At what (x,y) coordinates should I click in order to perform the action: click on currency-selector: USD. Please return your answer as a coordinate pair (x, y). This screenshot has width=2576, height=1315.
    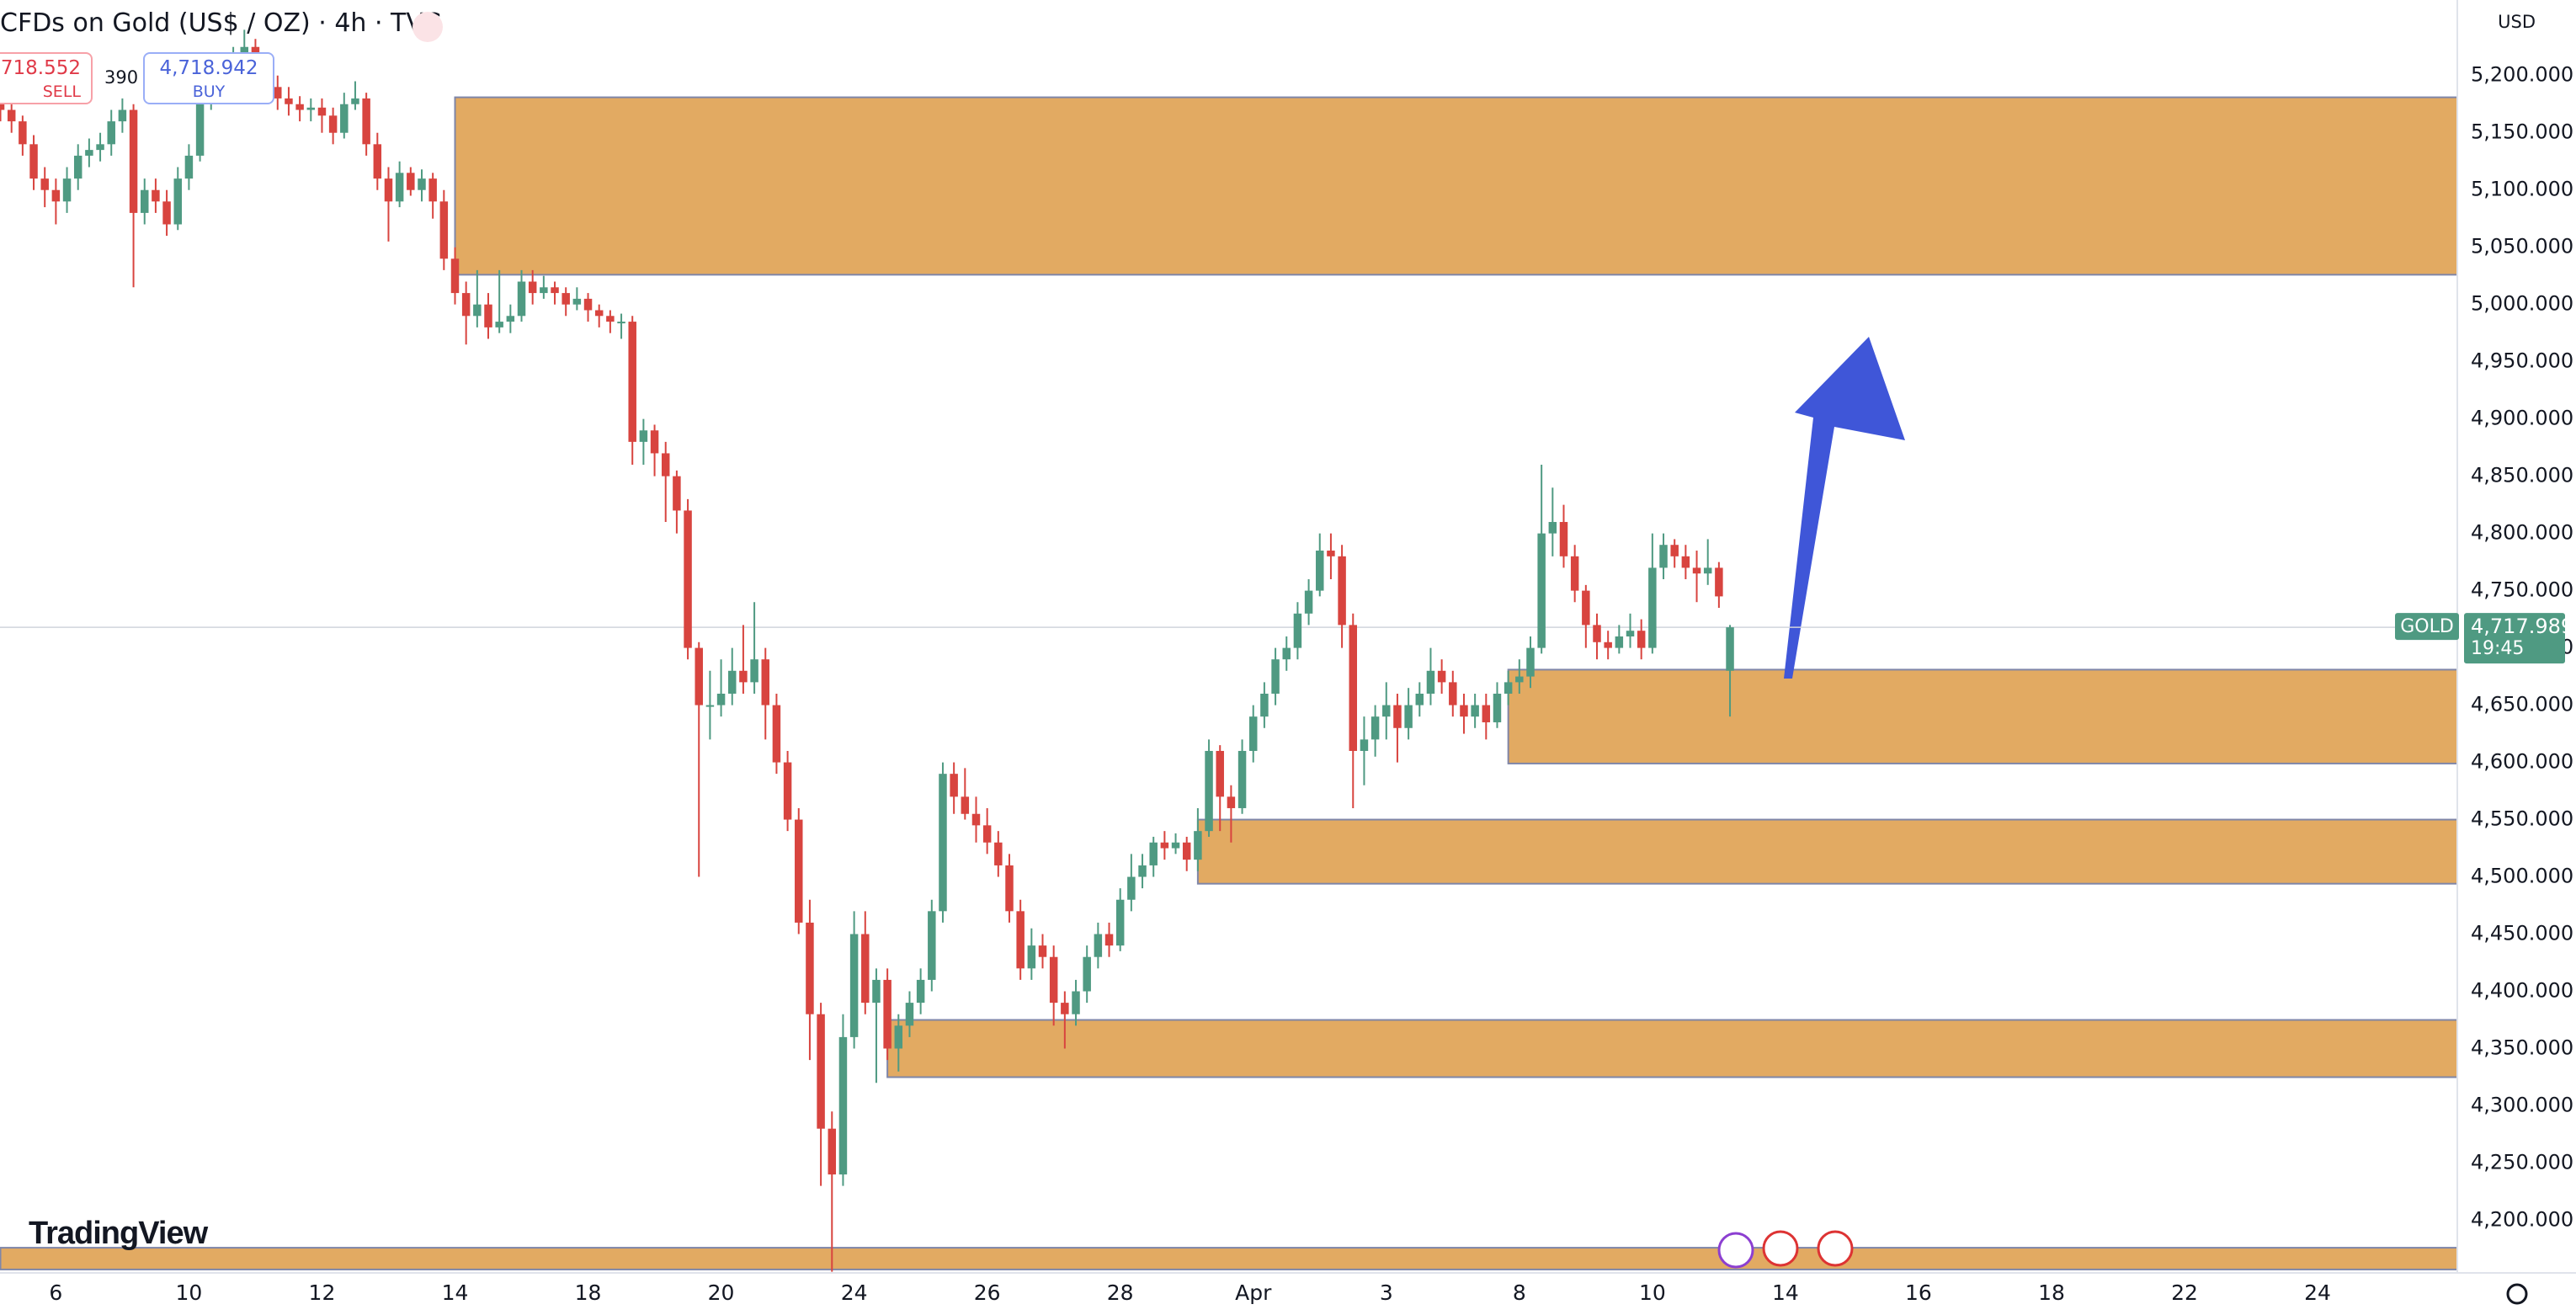
    Looking at the image, I should click on (2517, 22).